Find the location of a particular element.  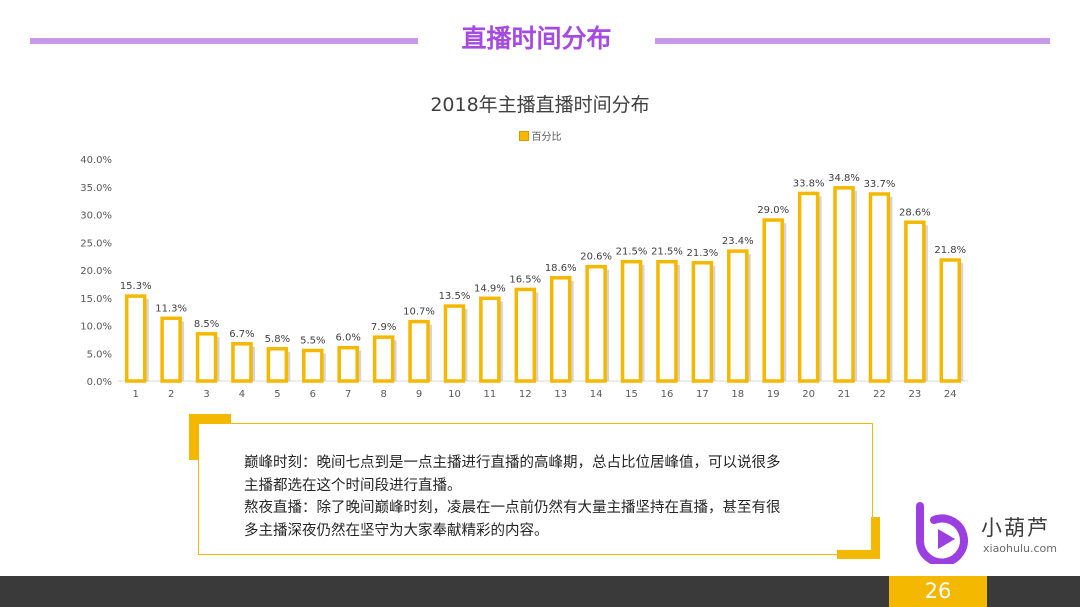

brand-url: xiaohulu.com is located at coordinates (1020, 548).